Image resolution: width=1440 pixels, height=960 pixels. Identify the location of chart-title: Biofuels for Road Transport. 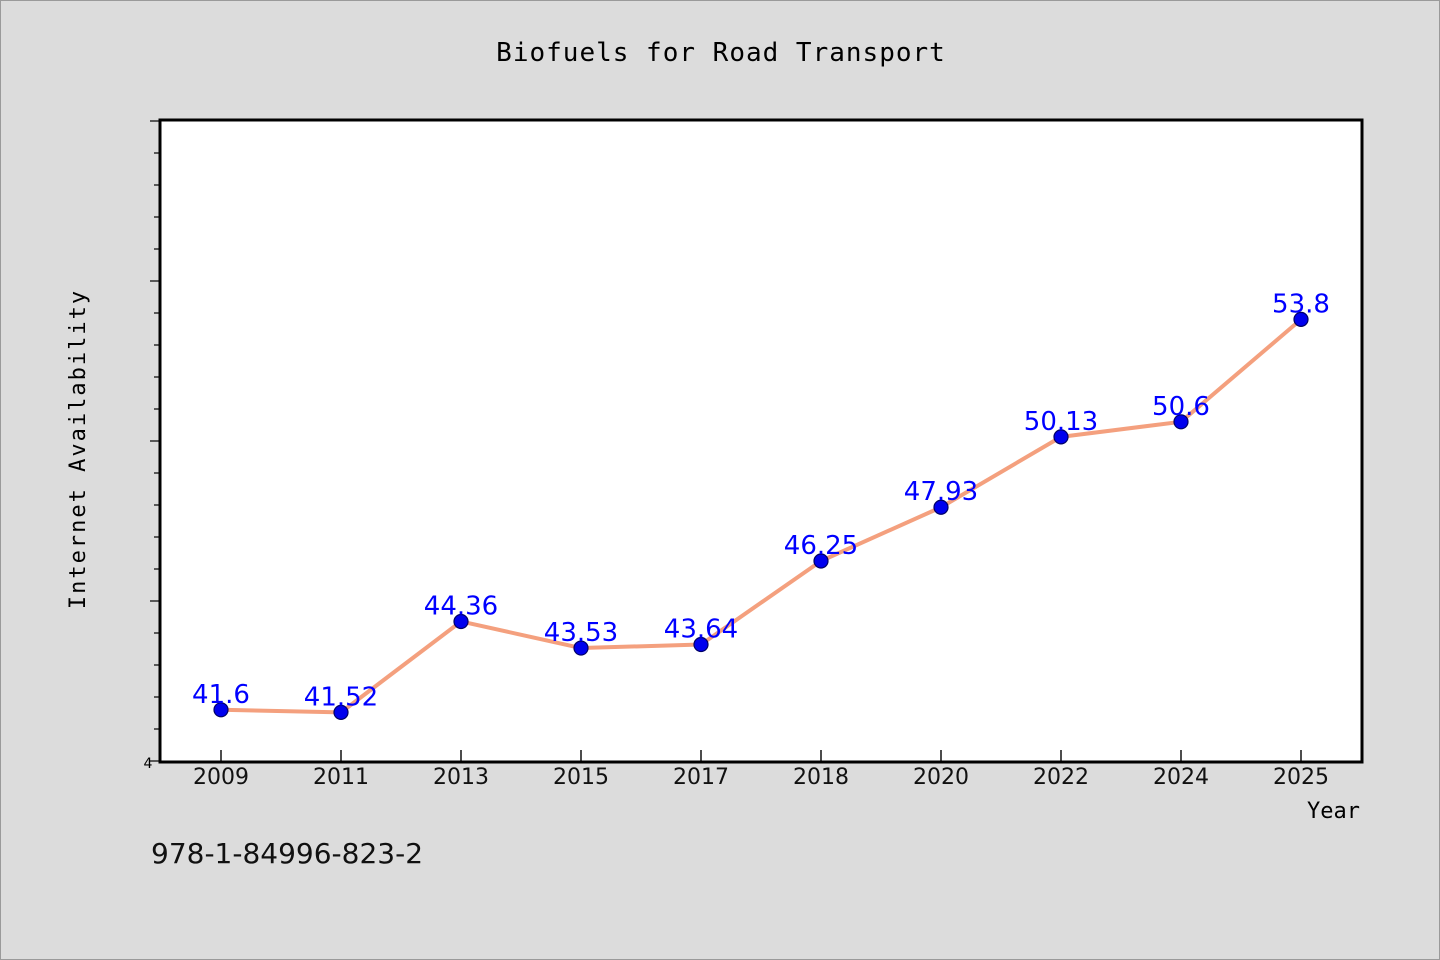
(721, 53).